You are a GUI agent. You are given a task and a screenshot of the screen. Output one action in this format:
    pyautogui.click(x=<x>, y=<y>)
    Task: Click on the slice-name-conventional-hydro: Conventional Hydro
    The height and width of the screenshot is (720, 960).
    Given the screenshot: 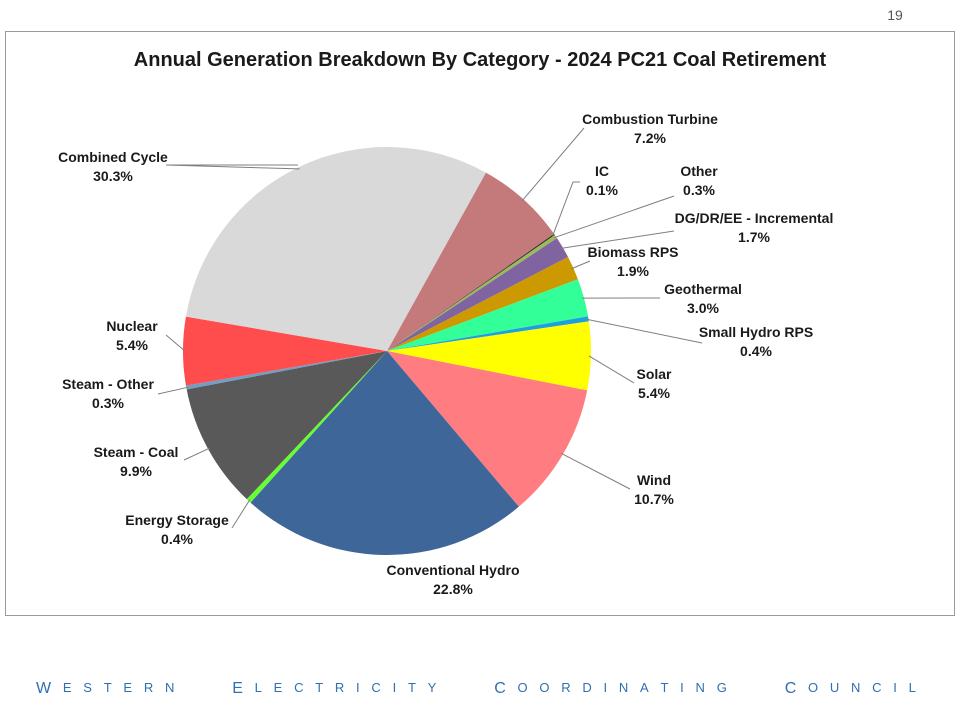 What is the action you would take?
    pyautogui.click(x=452, y=570)
    